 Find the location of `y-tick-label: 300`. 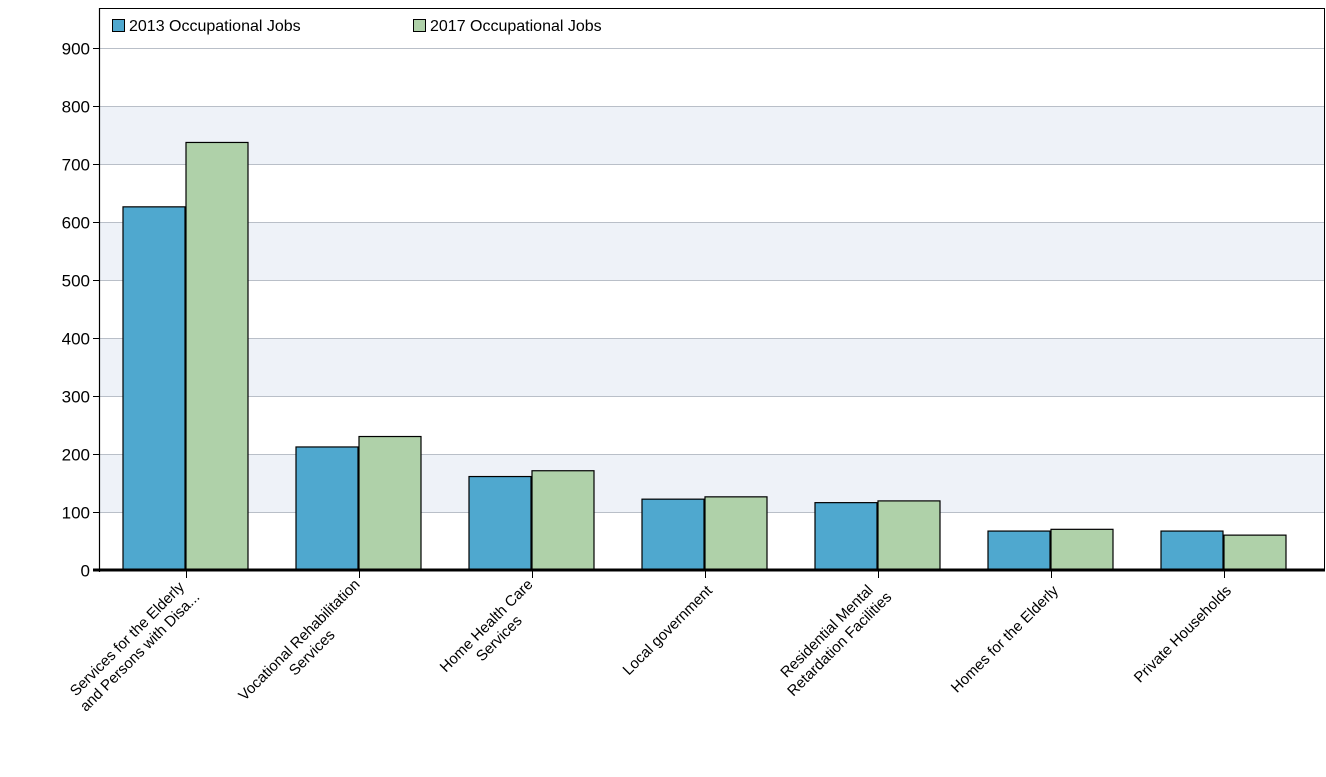

y-tick-label: 300 is located at coordinates (76, 397).